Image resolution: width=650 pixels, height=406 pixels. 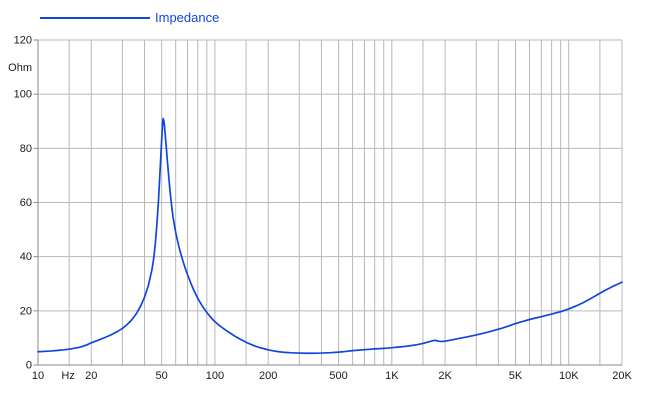 What do you see at coordinates (187, 17) in the screenshot?
I see `legend-label: Impedance` at bounding box center [187, 17].